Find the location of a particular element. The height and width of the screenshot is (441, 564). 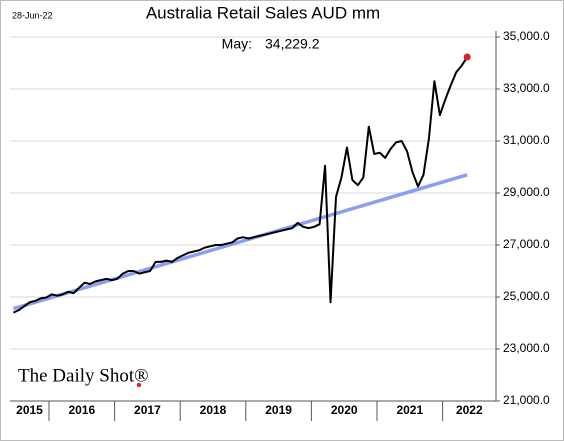

x-tick-label: 2022 is located at coordinates (469, 410).